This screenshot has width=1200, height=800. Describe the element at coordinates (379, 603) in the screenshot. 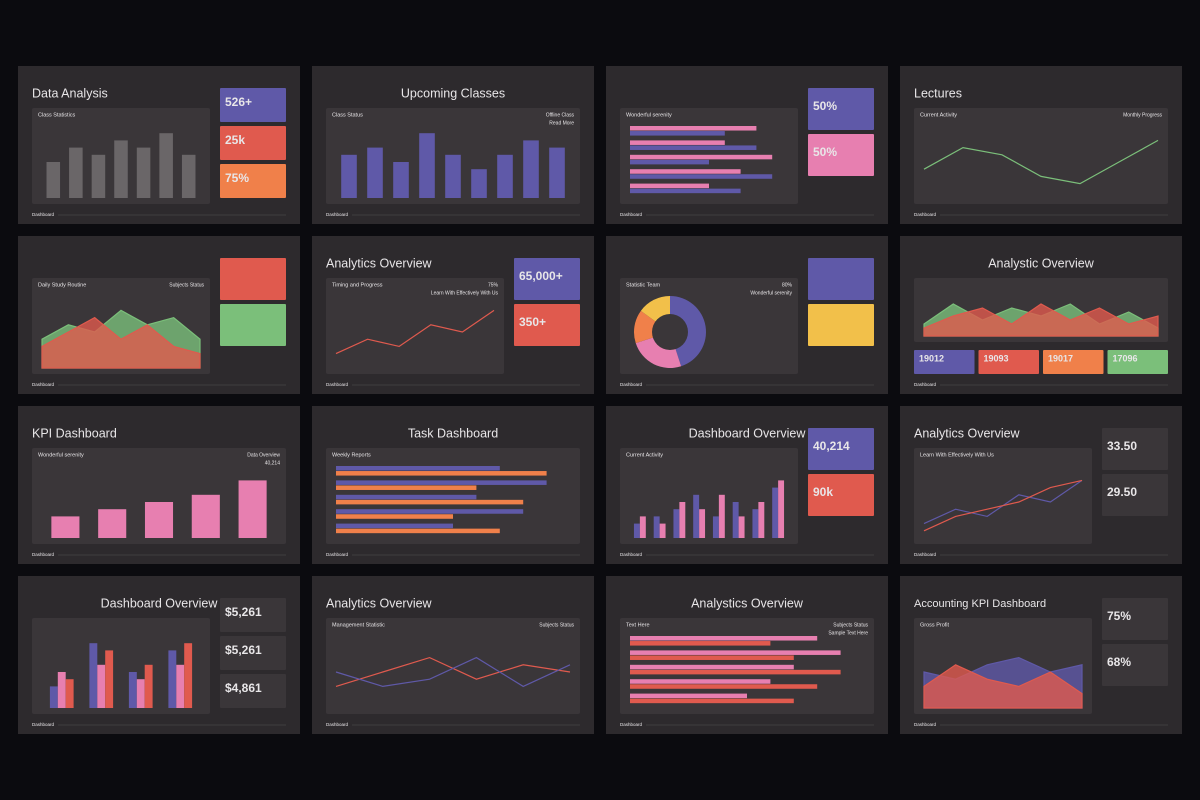

I see `slide-title: Analytics Overview` at that location.